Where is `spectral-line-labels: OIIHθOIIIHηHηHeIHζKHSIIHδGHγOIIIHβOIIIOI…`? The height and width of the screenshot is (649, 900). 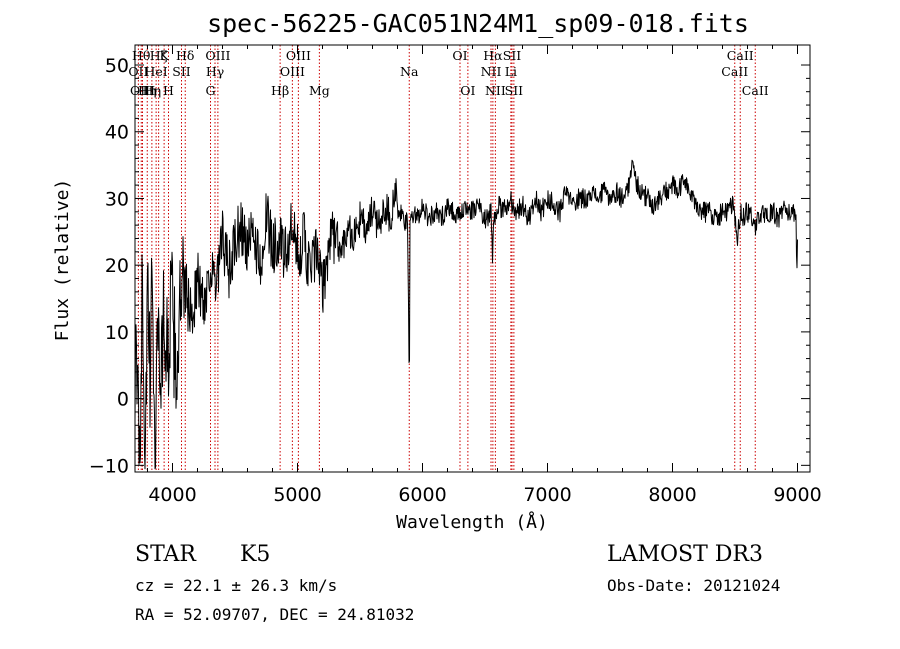
spectral-line-labels: OIIHθOIIIHηHηHeIHζKHSIIHδGHγOIIIHβOIIIOI… is located at coordinates (448, 73).